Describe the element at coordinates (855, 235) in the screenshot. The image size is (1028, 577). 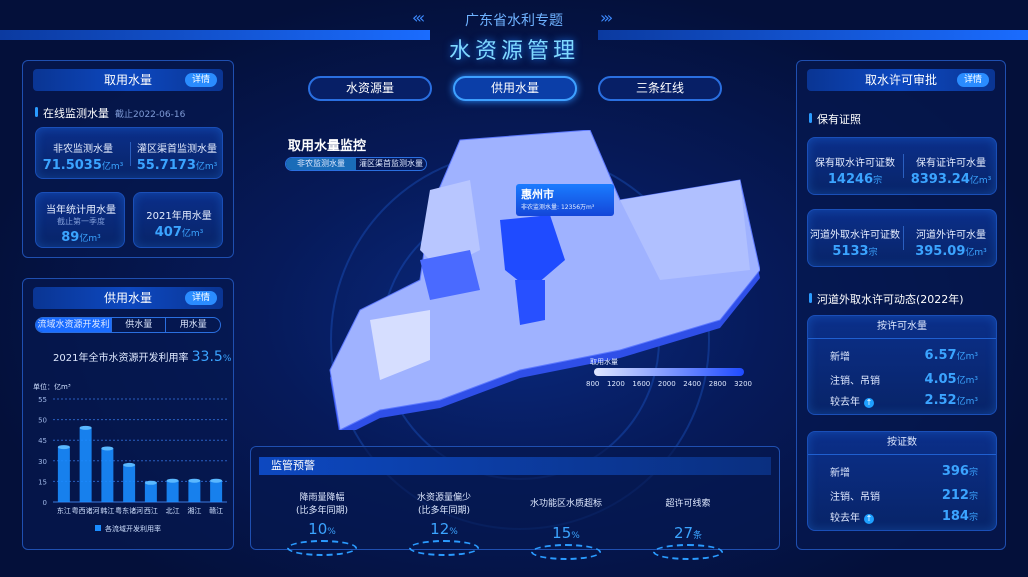
I see `metric-label: 河道外取水许可证数` at that location.